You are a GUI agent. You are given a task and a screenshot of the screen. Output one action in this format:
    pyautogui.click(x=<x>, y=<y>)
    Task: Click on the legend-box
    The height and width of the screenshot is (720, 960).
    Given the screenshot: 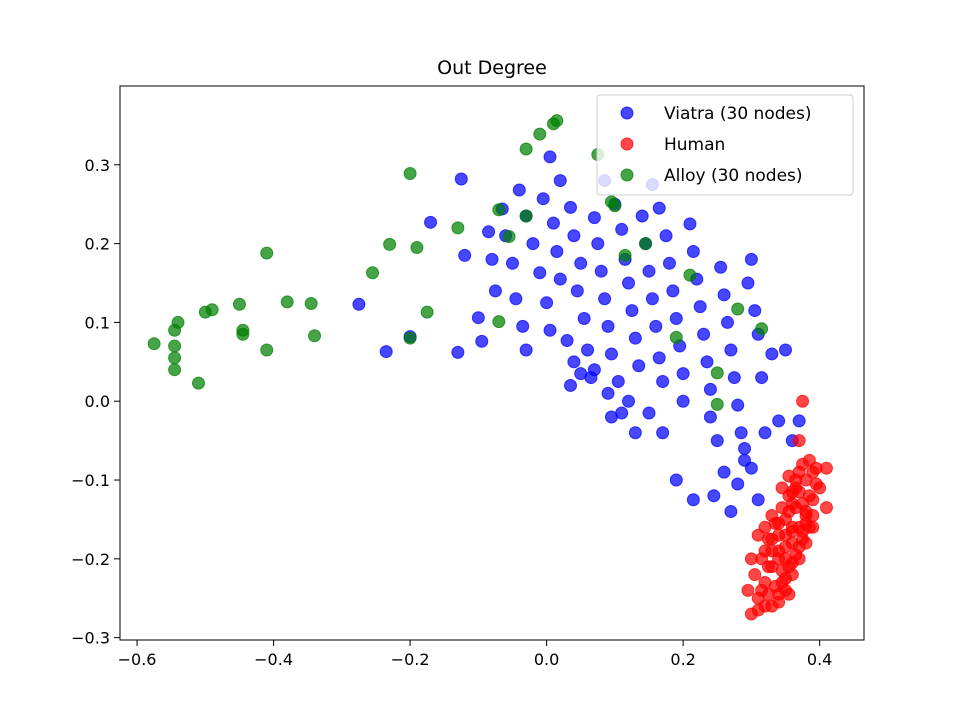 What is the action you would take?
    pyautogui.click(x=725, y=145)
    